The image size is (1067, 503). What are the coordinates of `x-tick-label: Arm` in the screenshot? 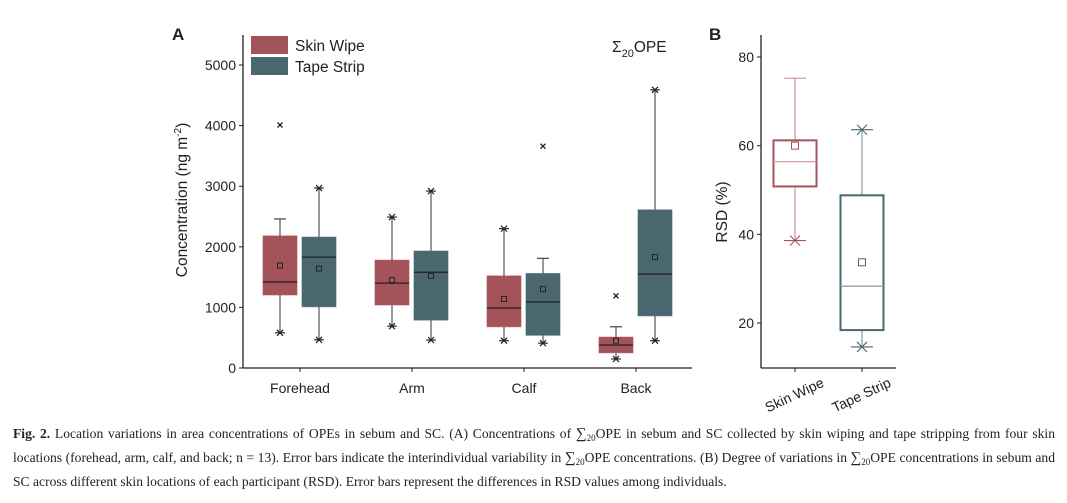 It's located at (412, 388).